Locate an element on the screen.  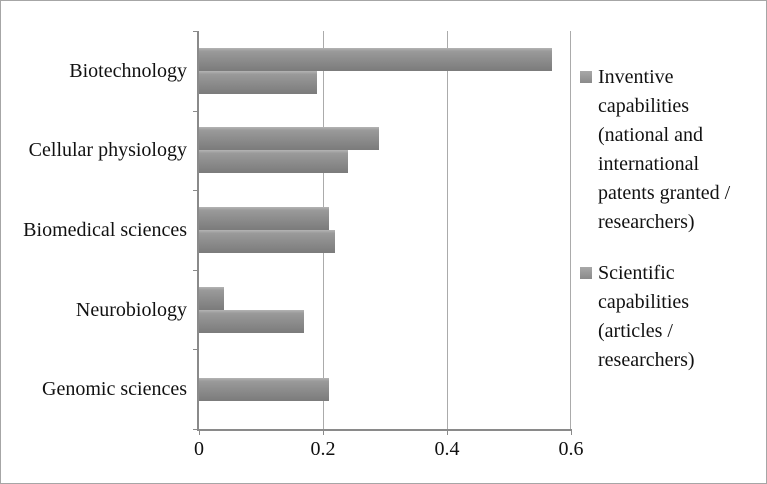
gridline-x-0.4 is located at coordinates (447, 230).